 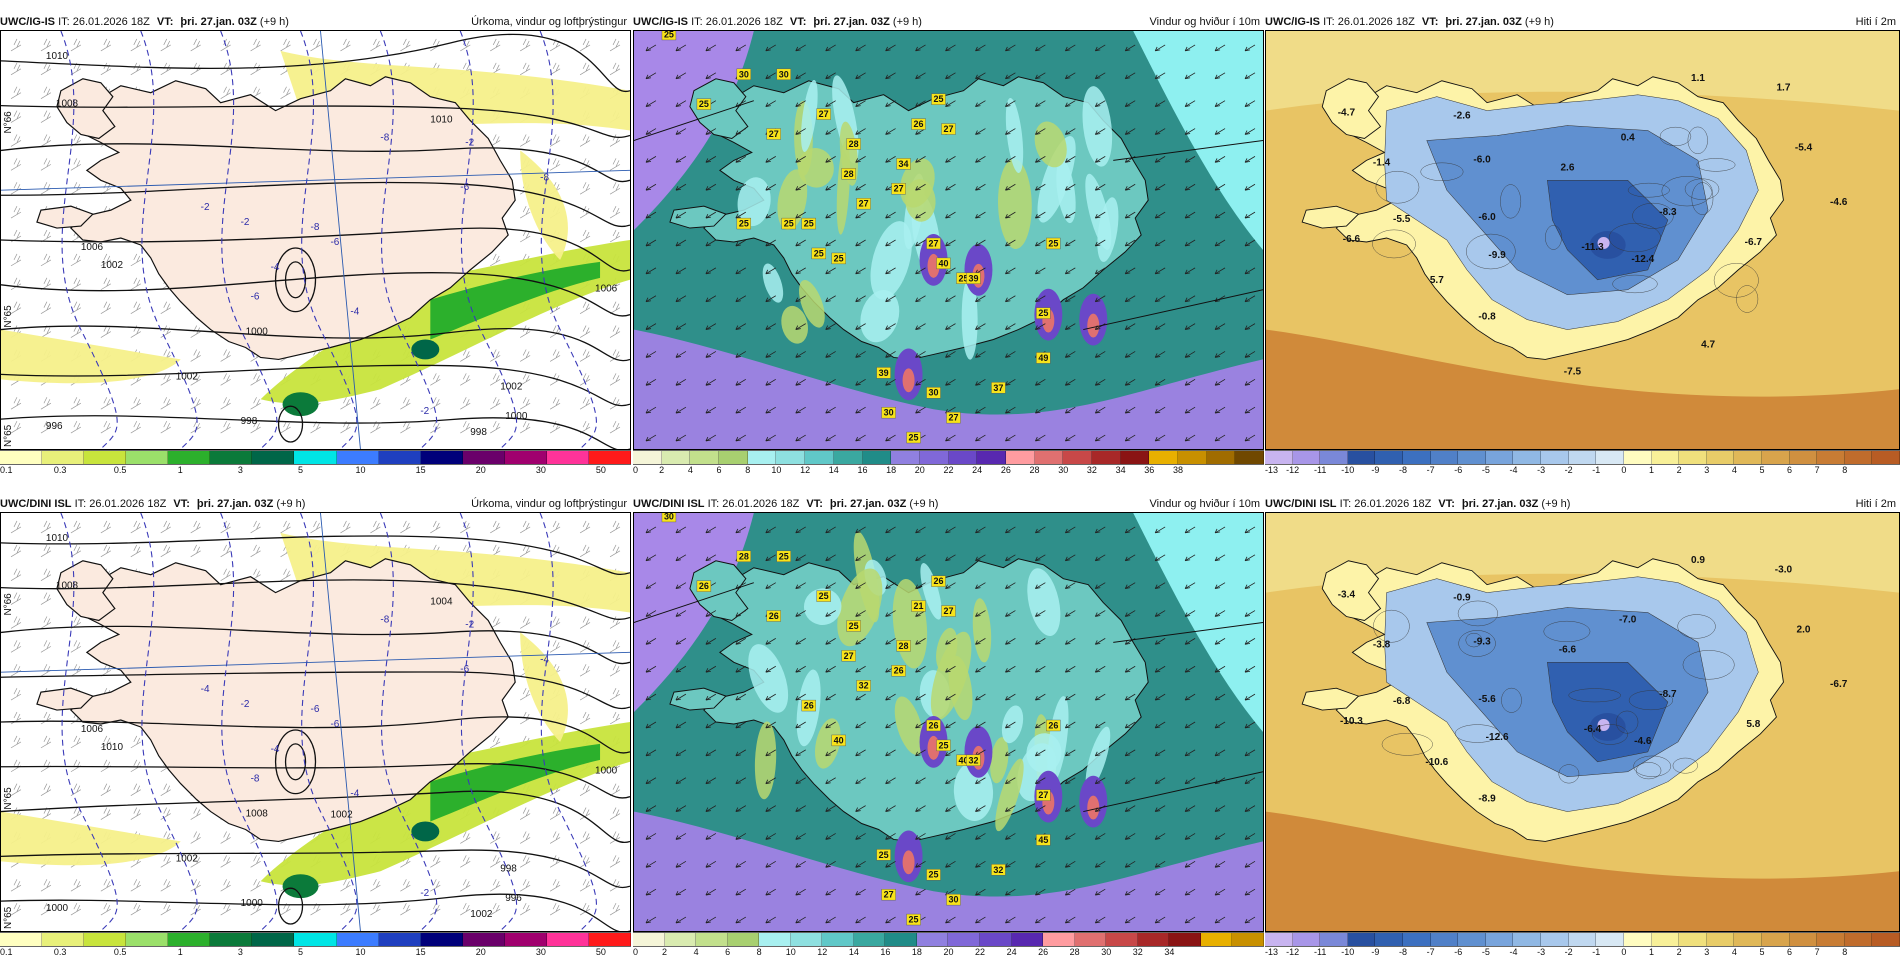 What do you see at coordinates (853, 952) in the screenshot?
I see `colorbar-tick: 14` at bounding box center [853, 952].